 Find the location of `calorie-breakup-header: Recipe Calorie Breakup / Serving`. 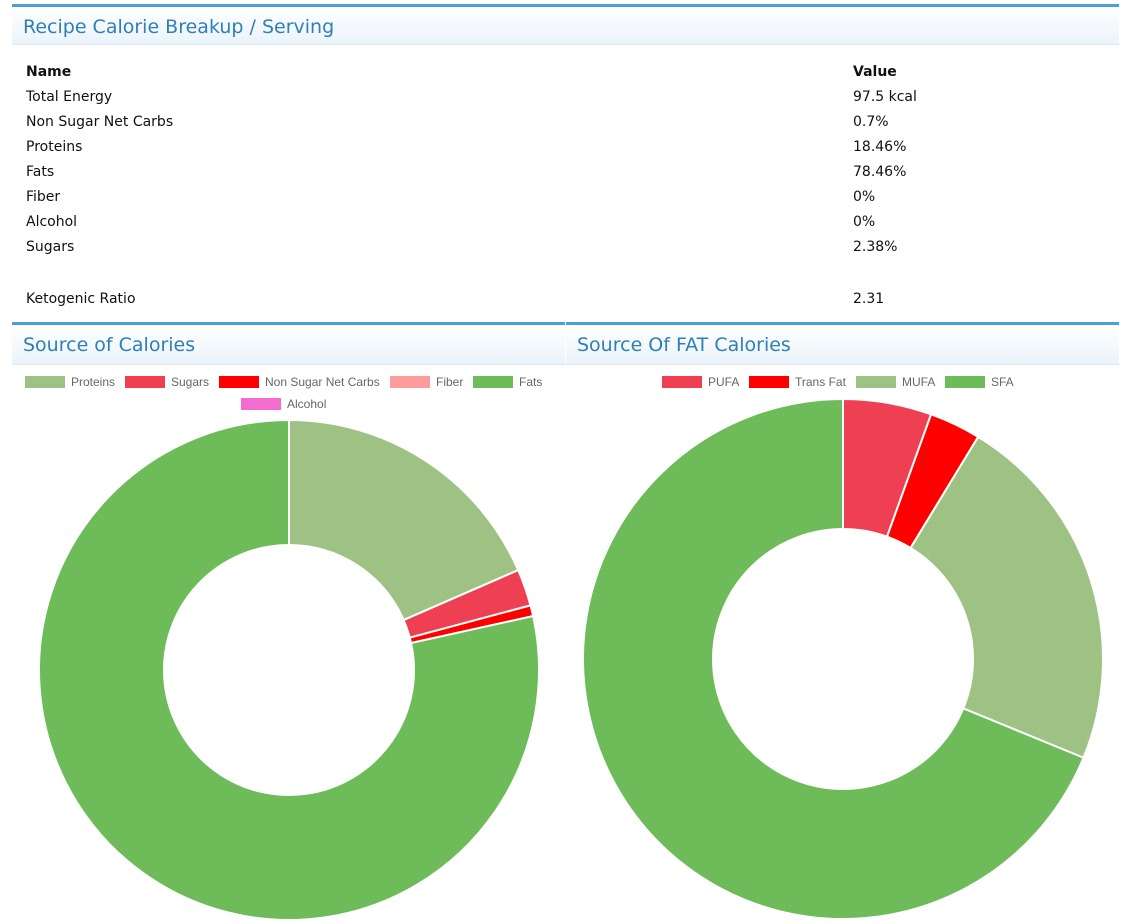

calorie-breakup-header: Recipe Calorie Breakup / Serving is located at coordinates (565, 24).